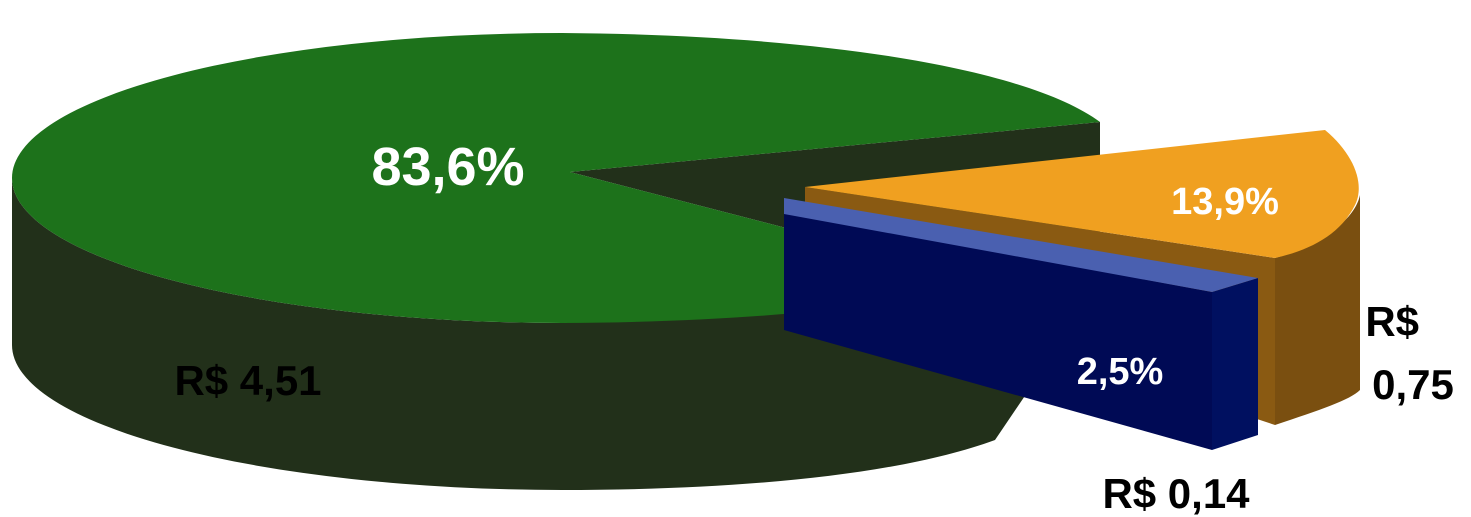 Image resolution: width=1471 pixels, height=517 pixels. I want to click on slice-orange-value-label: R$ 0,75, so click(1409, 353).